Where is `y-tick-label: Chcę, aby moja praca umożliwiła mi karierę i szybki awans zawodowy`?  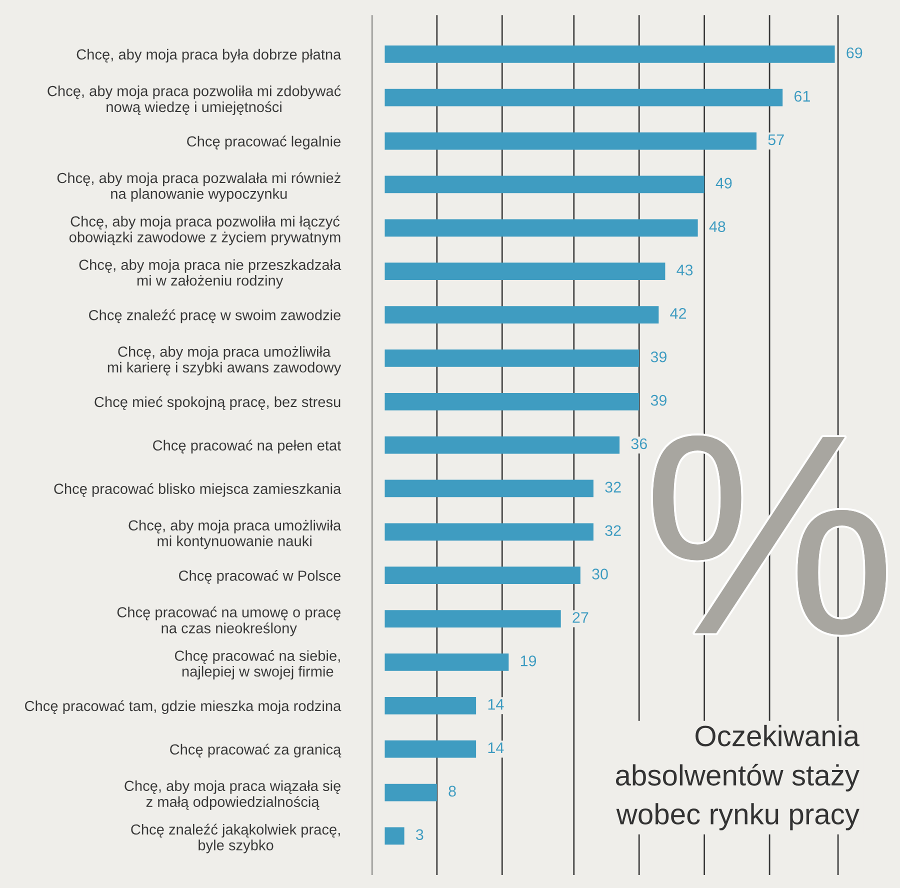
y-tick-label: Chcę, aby moja praca umożliwiła mi karierę i szybki awans zawodowy is located at coordinates (225, 361).